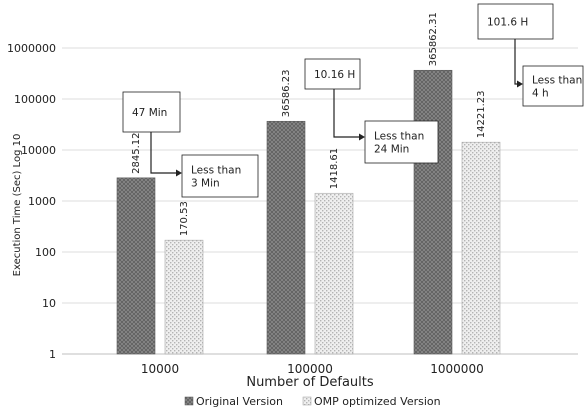  Describe the element at coordinates (507, 23) in the screenshot. I see `callout-text: 101.6 H` at that location.